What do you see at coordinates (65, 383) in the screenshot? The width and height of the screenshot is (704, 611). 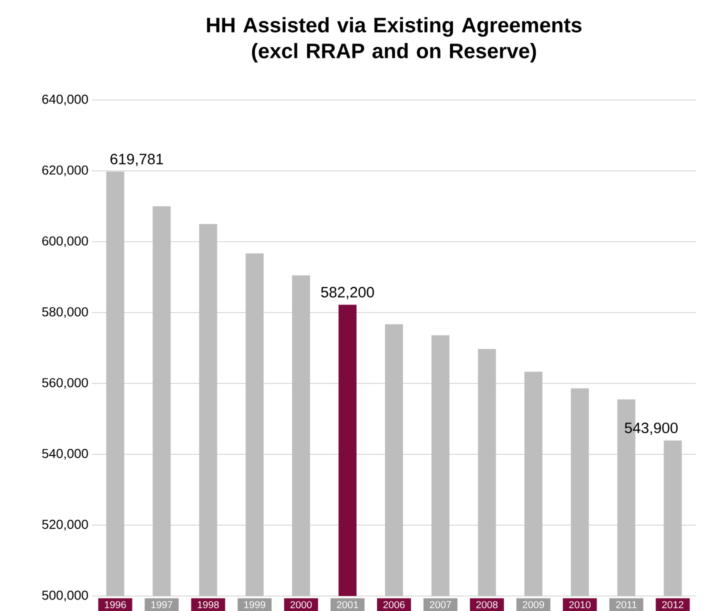 I see `y-tick-label: 560,000` at bounding box center [65, 383].